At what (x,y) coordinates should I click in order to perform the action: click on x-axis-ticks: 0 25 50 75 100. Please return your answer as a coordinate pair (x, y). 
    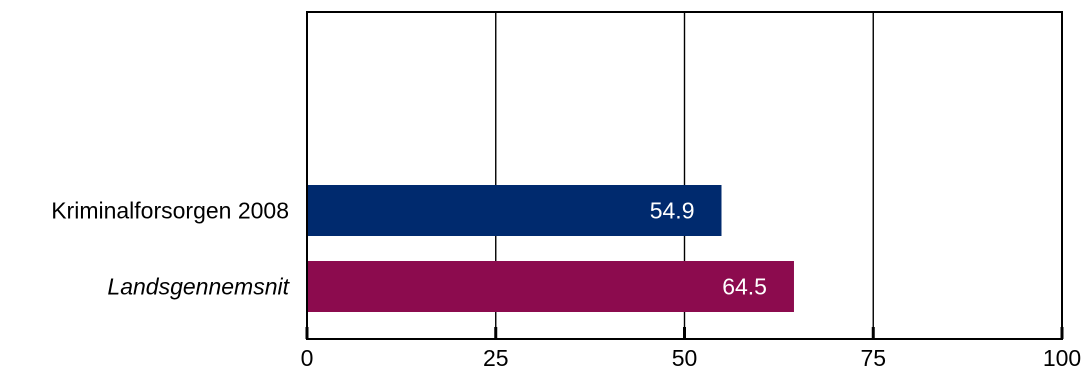
    Looking at the image, I should click on (691, 349).